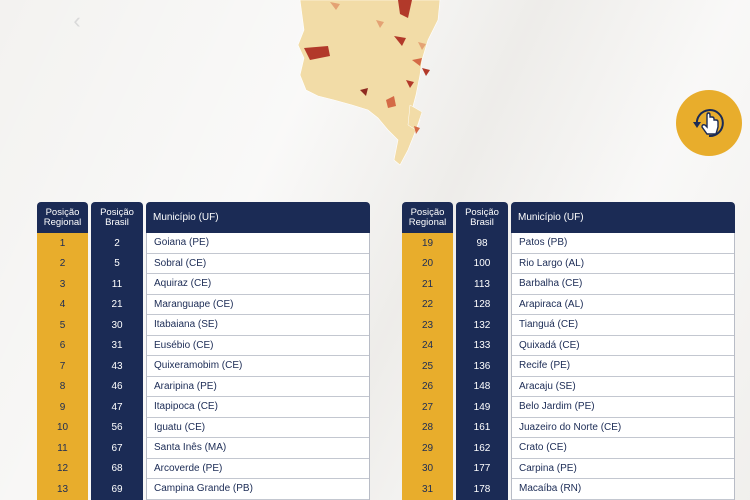 This screenshot has width=750, height=500. What do you see at coordinates (427, 305) in the screenshot?
I see `regional-rank-cell: 22` at bounding box center [427, 305].